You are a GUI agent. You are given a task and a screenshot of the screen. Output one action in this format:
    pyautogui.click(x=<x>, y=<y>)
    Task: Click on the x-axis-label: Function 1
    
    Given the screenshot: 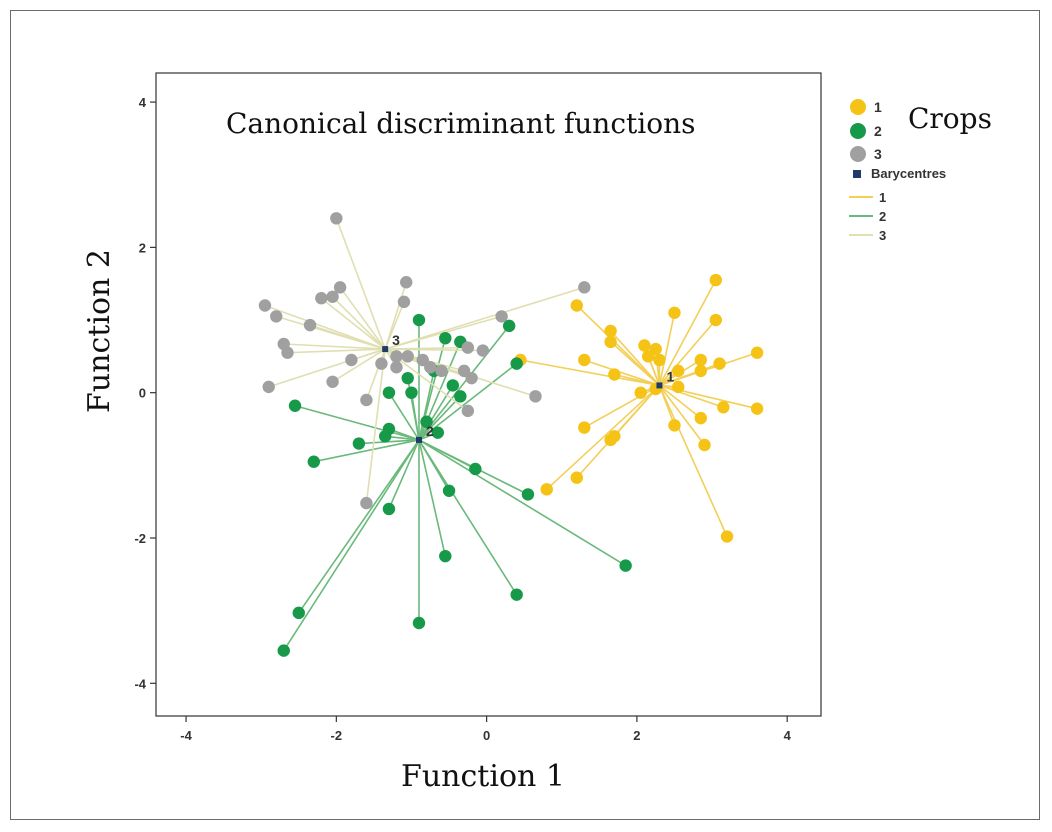 What is the action you would take?
    pyautogui.click(x=483, y=776)
    